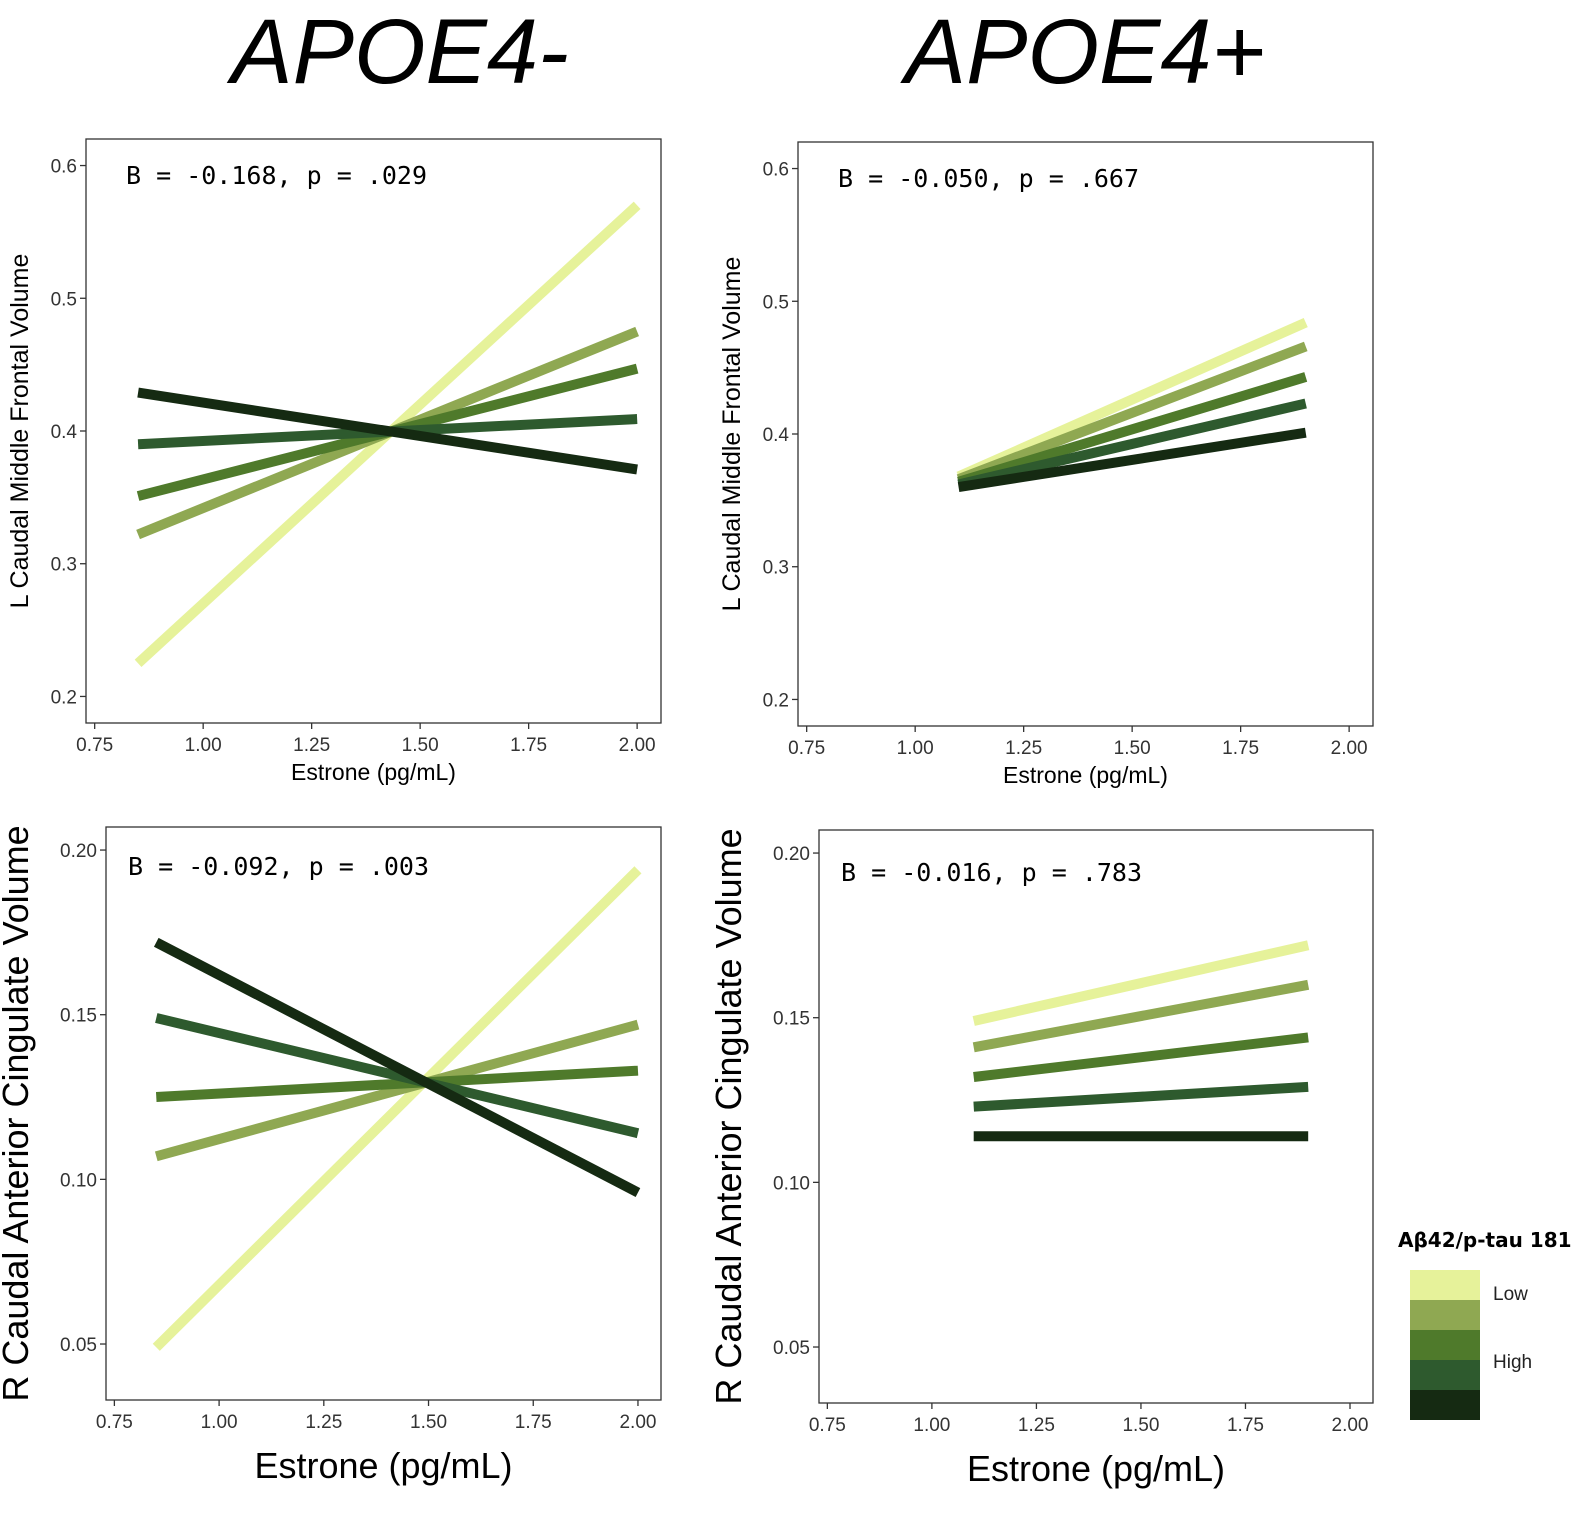 The image size is (1595, 1517). What do you see at coordinates (1495, 1324) in the screenshot?
I see `legend: Aβ42/p-tau 181 Low High` at bounding box center [1495, 1324].